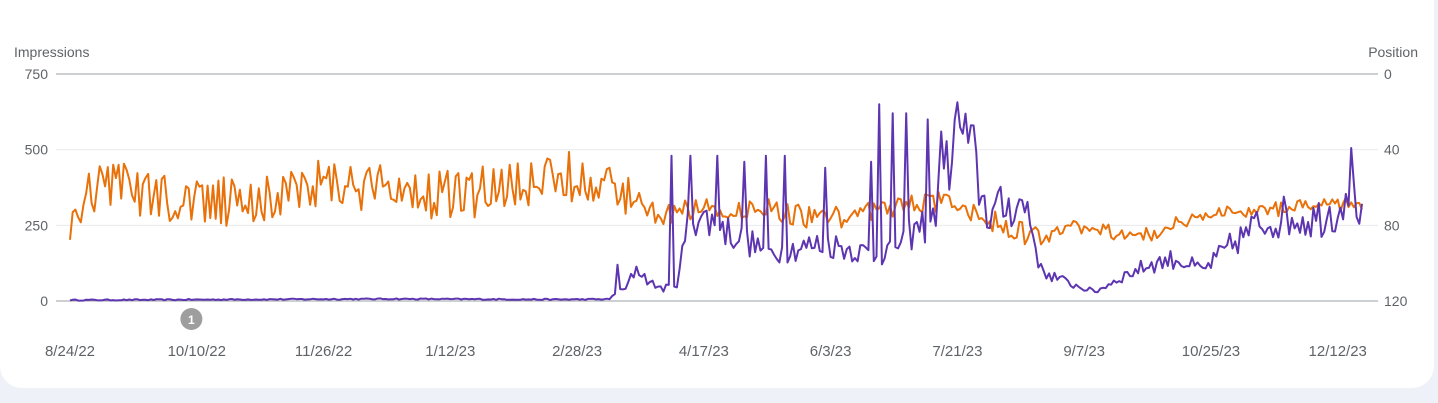 Image resolution: width=1438 pixels, height=403 pixels. I want to click on left-tick-label: 0, so click(44, 301).